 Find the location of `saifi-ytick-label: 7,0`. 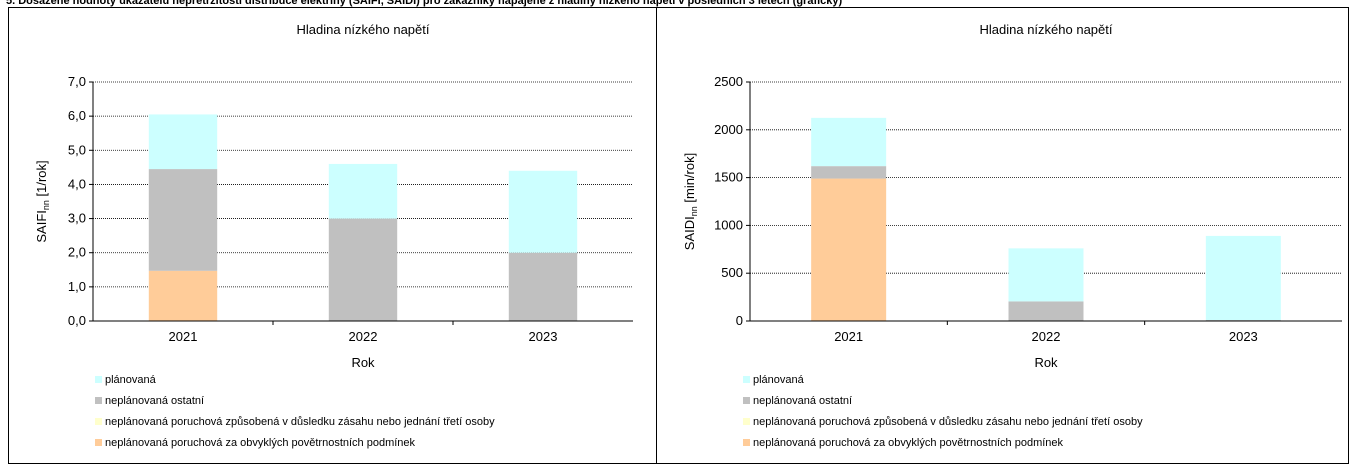

saifi-ytick-label: 7,0 is located at coordinates (77, 81).